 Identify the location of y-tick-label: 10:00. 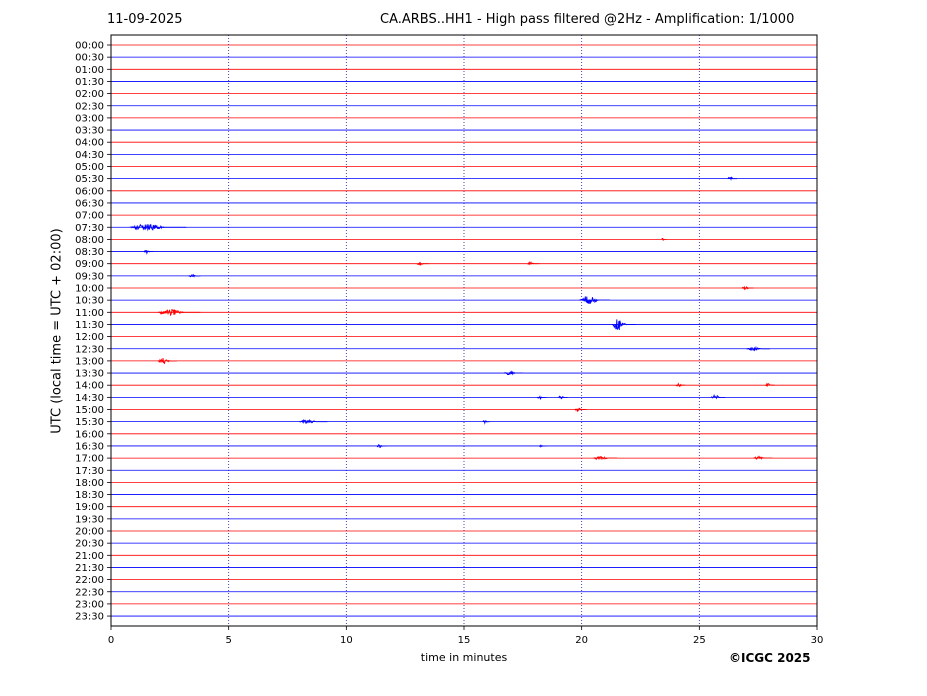
(89, 289).